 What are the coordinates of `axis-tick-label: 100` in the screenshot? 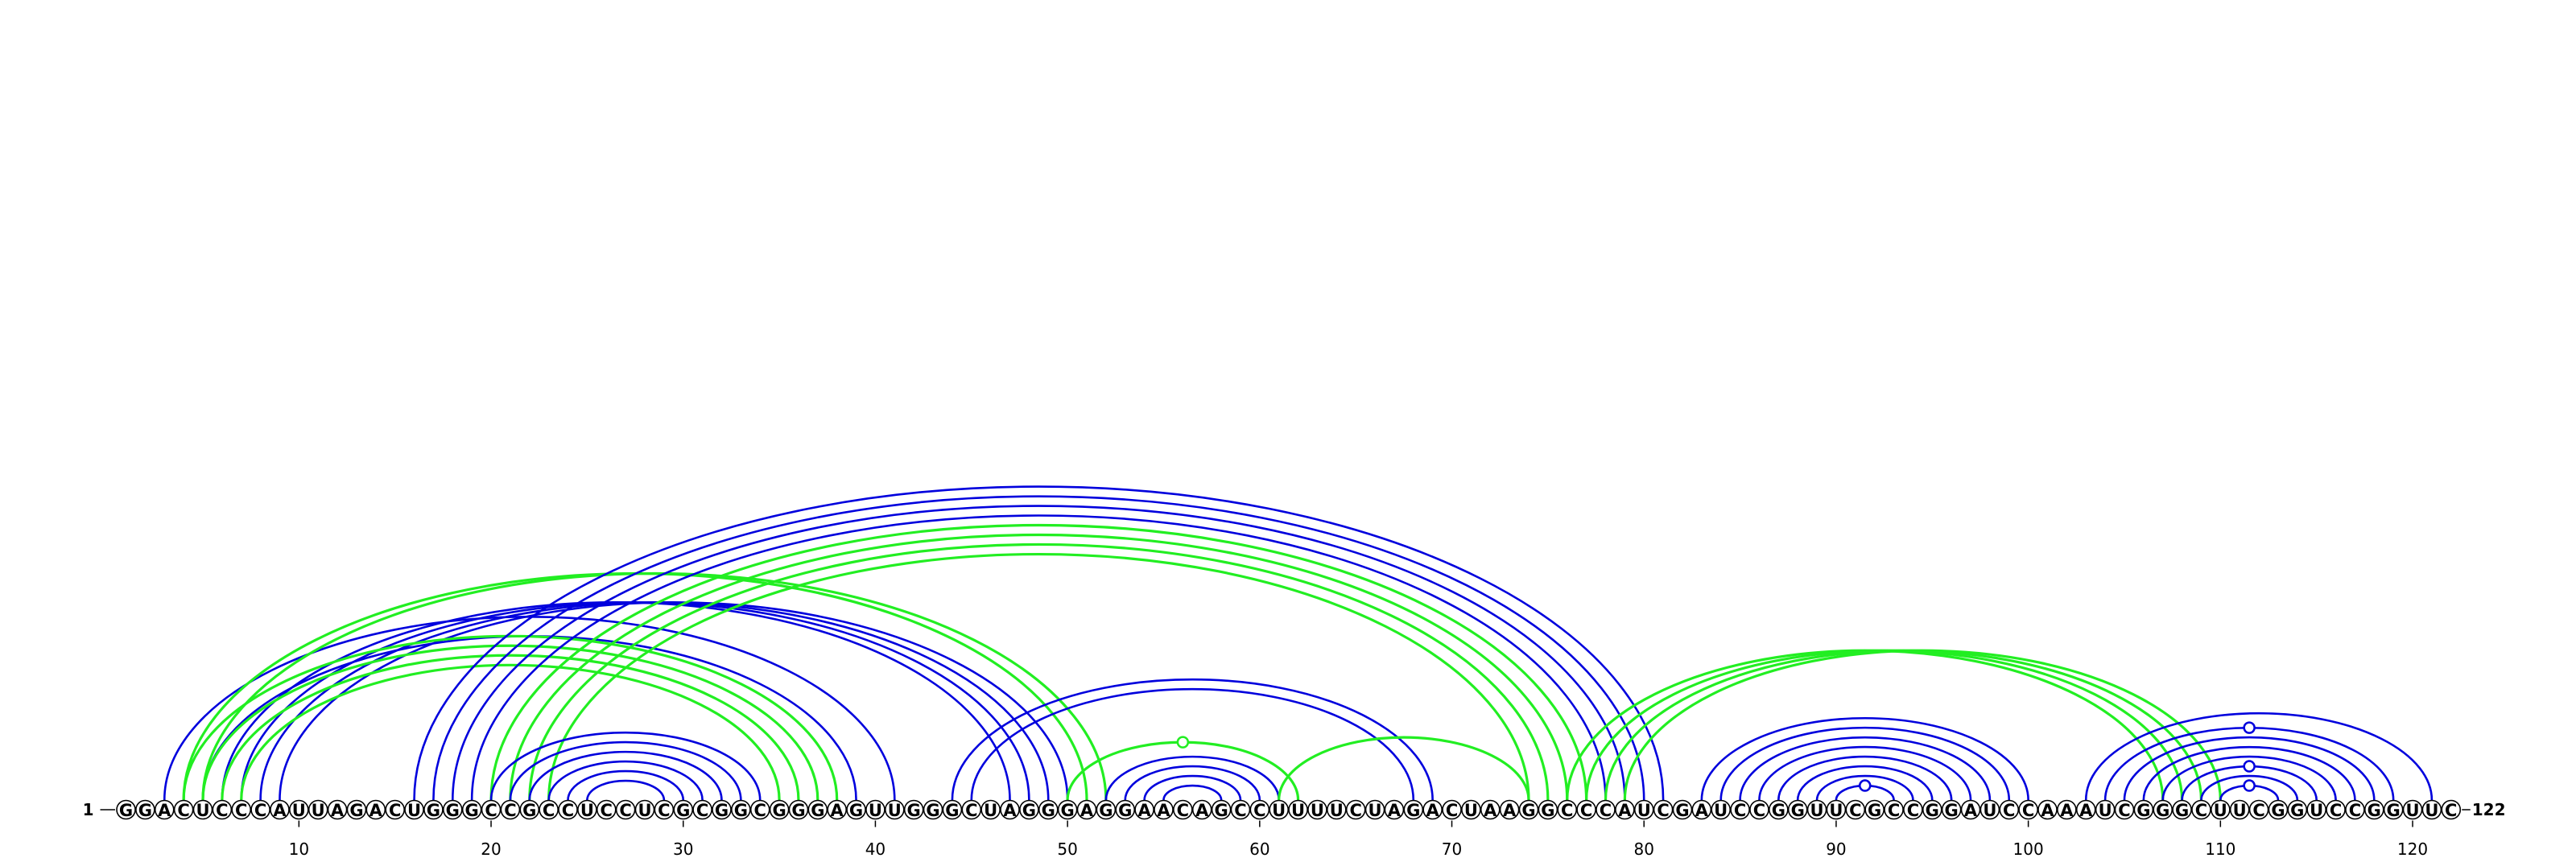 It's located at (2028, 849).